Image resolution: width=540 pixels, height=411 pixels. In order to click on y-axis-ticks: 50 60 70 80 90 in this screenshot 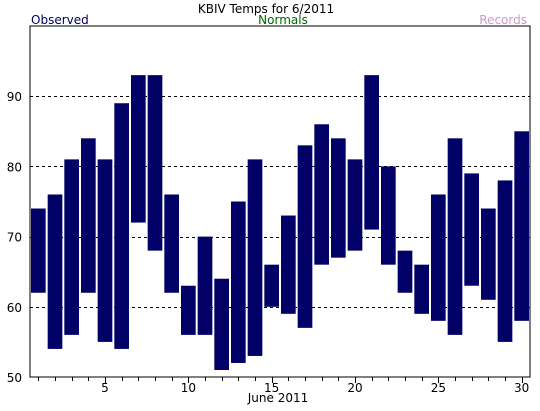, I will do `click(14, 237)`.